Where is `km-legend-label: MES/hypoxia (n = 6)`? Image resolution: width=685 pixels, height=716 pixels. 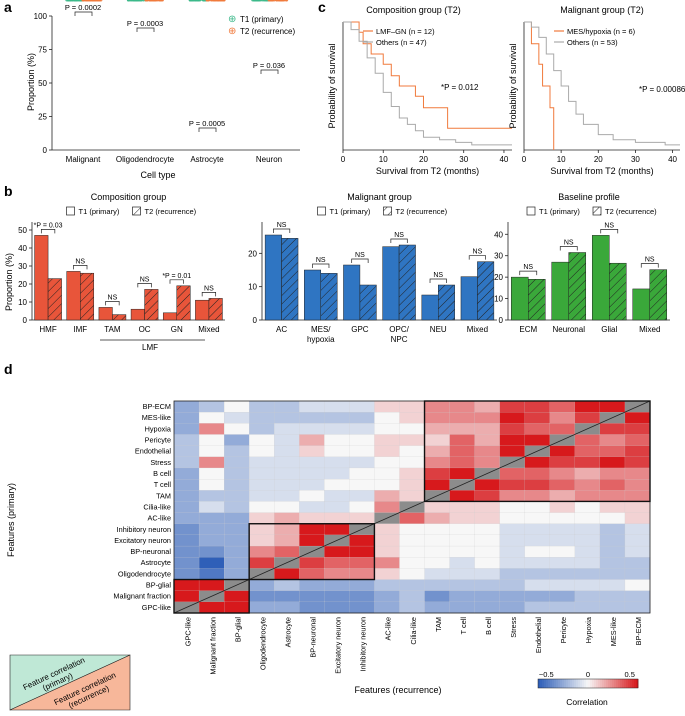 km-legend-label: MES/hypoxia (n = 6) is located at coordinates (601, 31).